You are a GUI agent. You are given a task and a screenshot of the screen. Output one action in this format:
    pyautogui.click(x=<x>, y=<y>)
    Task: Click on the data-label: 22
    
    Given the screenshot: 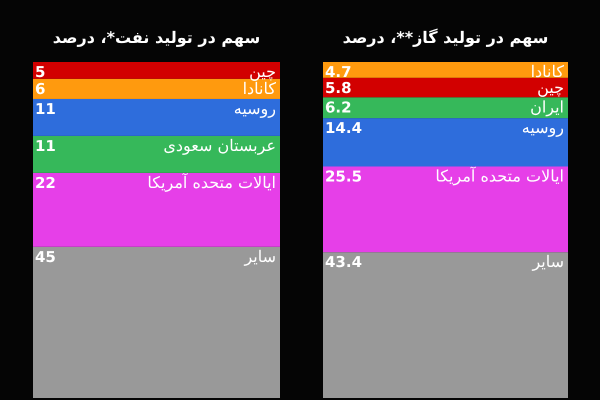 What is the action you would take?
    pyautogui.click(x=45, y=183)
    